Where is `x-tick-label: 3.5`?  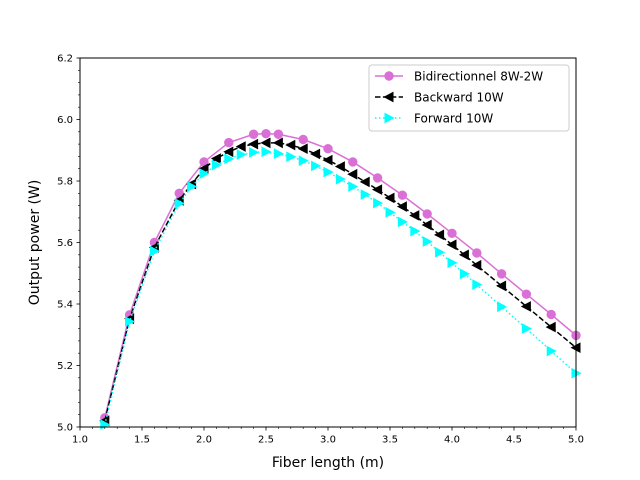 x-tick-label: 3.5 is located at coordinates (390, 440).